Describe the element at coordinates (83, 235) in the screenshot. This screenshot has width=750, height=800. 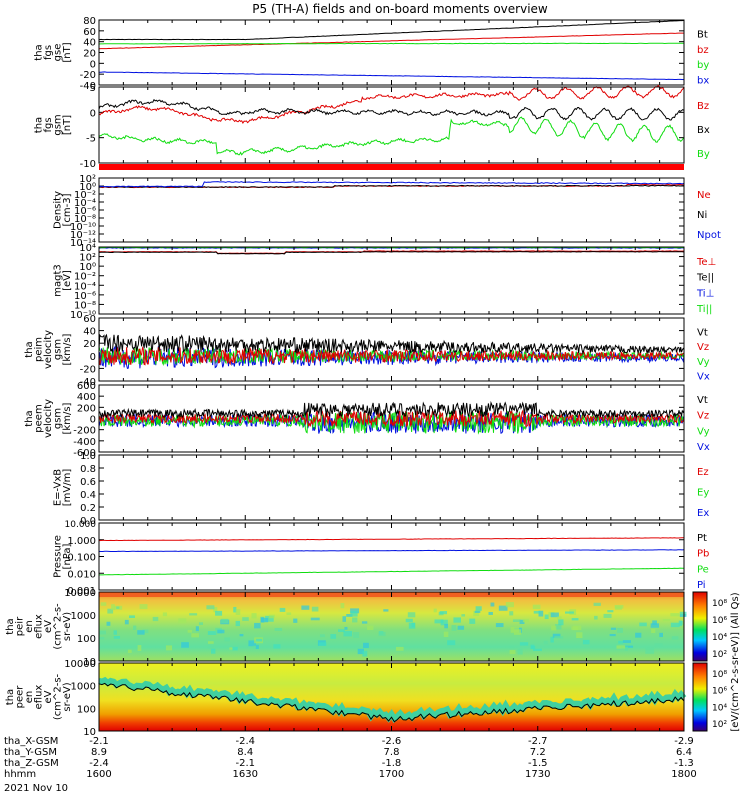
I see `y-tick-label: 10⁻¹²` at that location.